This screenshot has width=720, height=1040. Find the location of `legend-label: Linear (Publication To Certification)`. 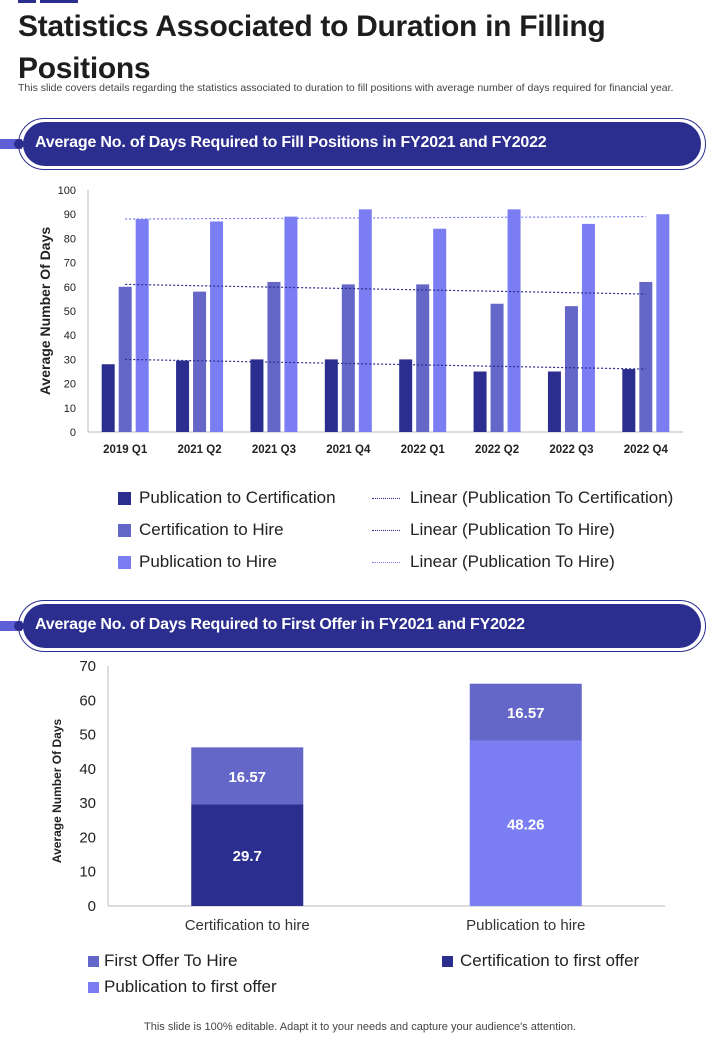

legend-label: Linear (Publication To Certification) is located at coordinates (542, 497).